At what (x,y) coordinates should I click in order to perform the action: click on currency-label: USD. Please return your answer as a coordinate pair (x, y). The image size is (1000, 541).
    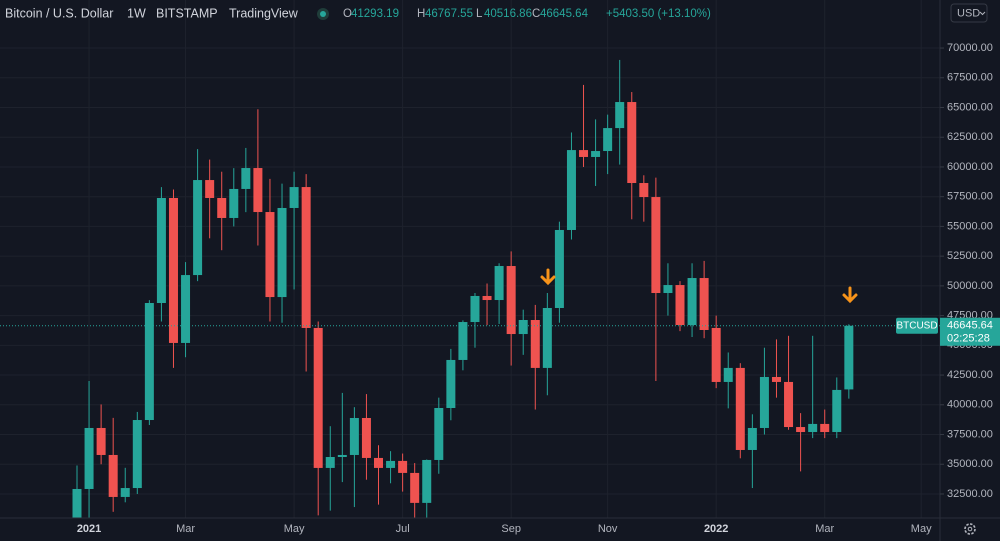
    Looking at the image, I should click on (968, 13).